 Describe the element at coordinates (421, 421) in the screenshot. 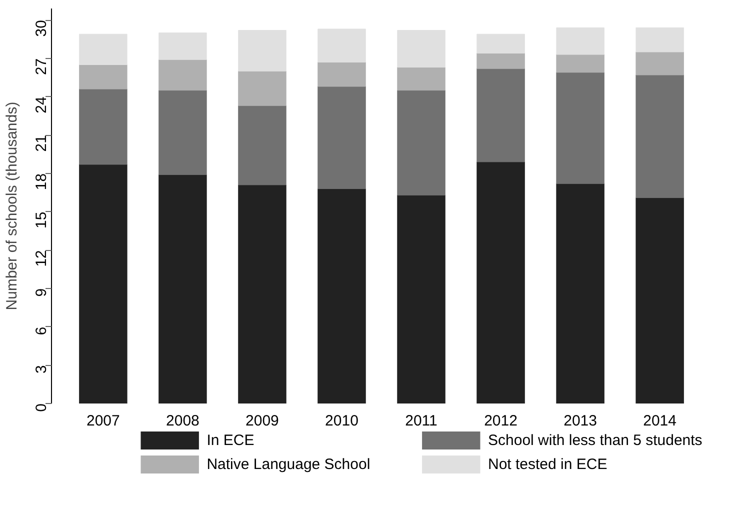

I see `x-tick-label: 2011` at that location.